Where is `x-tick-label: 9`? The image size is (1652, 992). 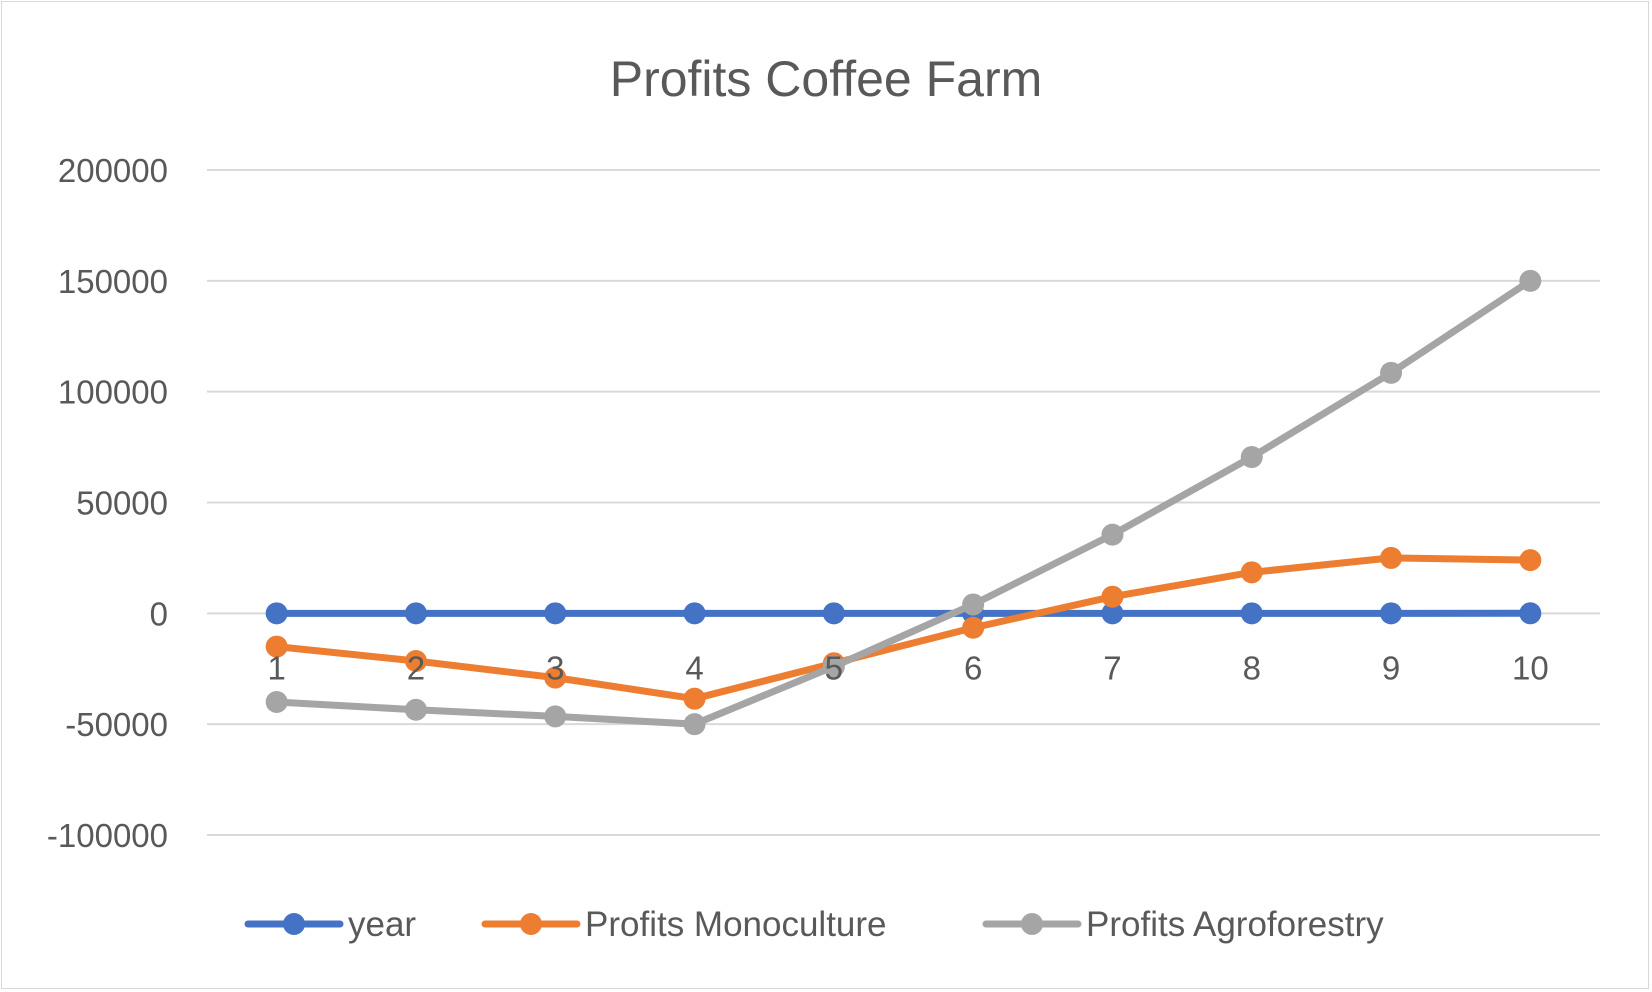 x-tick-label: 9 is located at coordinates (1391, 667).